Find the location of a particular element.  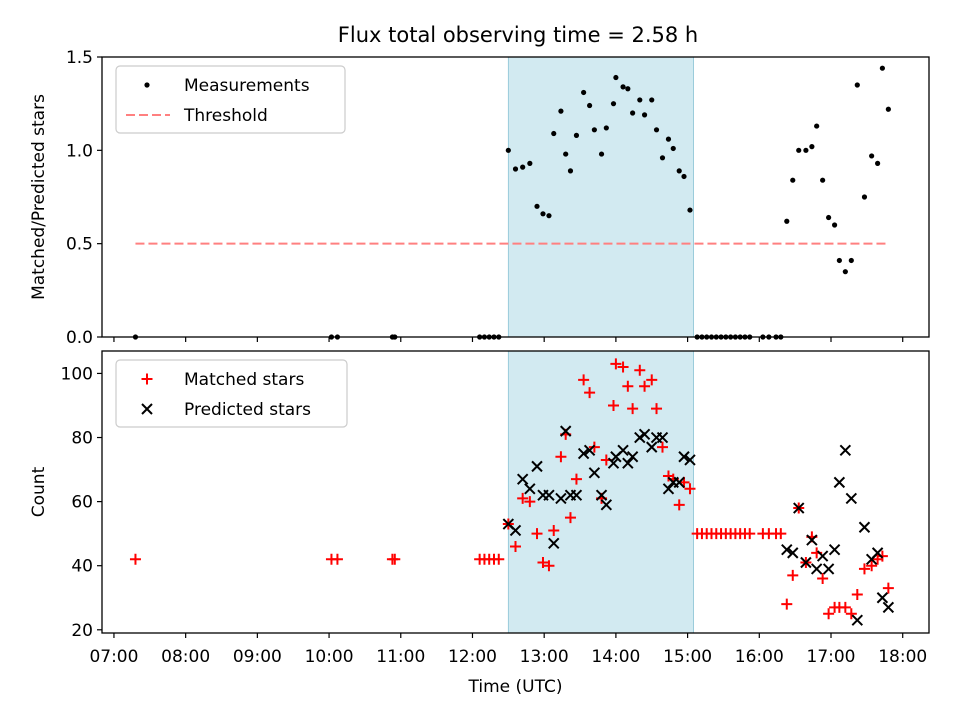

y-tick-label: 1.0 is located at coordinates (79, 151).